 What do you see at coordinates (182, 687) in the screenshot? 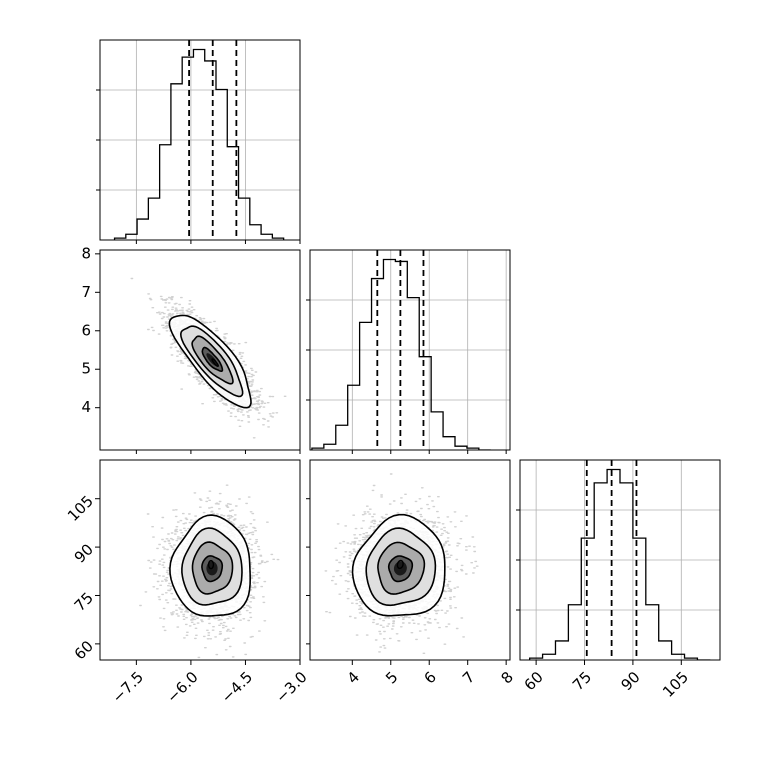
I see `x-tick-label-0-1: −6.0` at bounding box center [182, 687].